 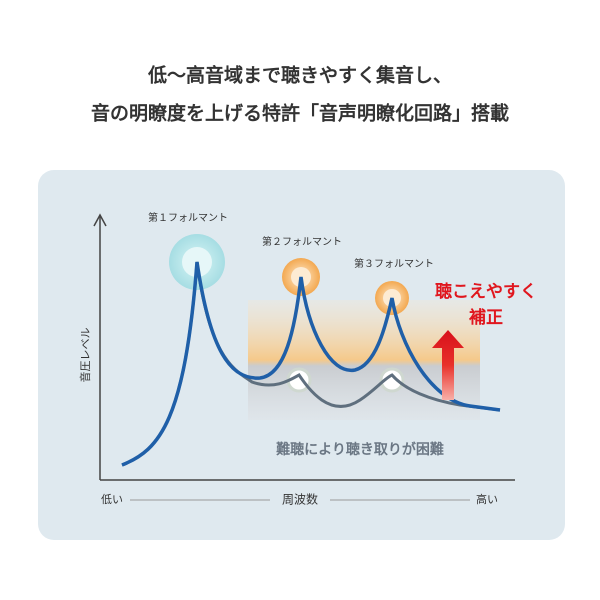 What do you see at coordinates (394, 263) in the screenshot?
I see `formant-label: 第３フォルマント` at bounding box center [394, 263].